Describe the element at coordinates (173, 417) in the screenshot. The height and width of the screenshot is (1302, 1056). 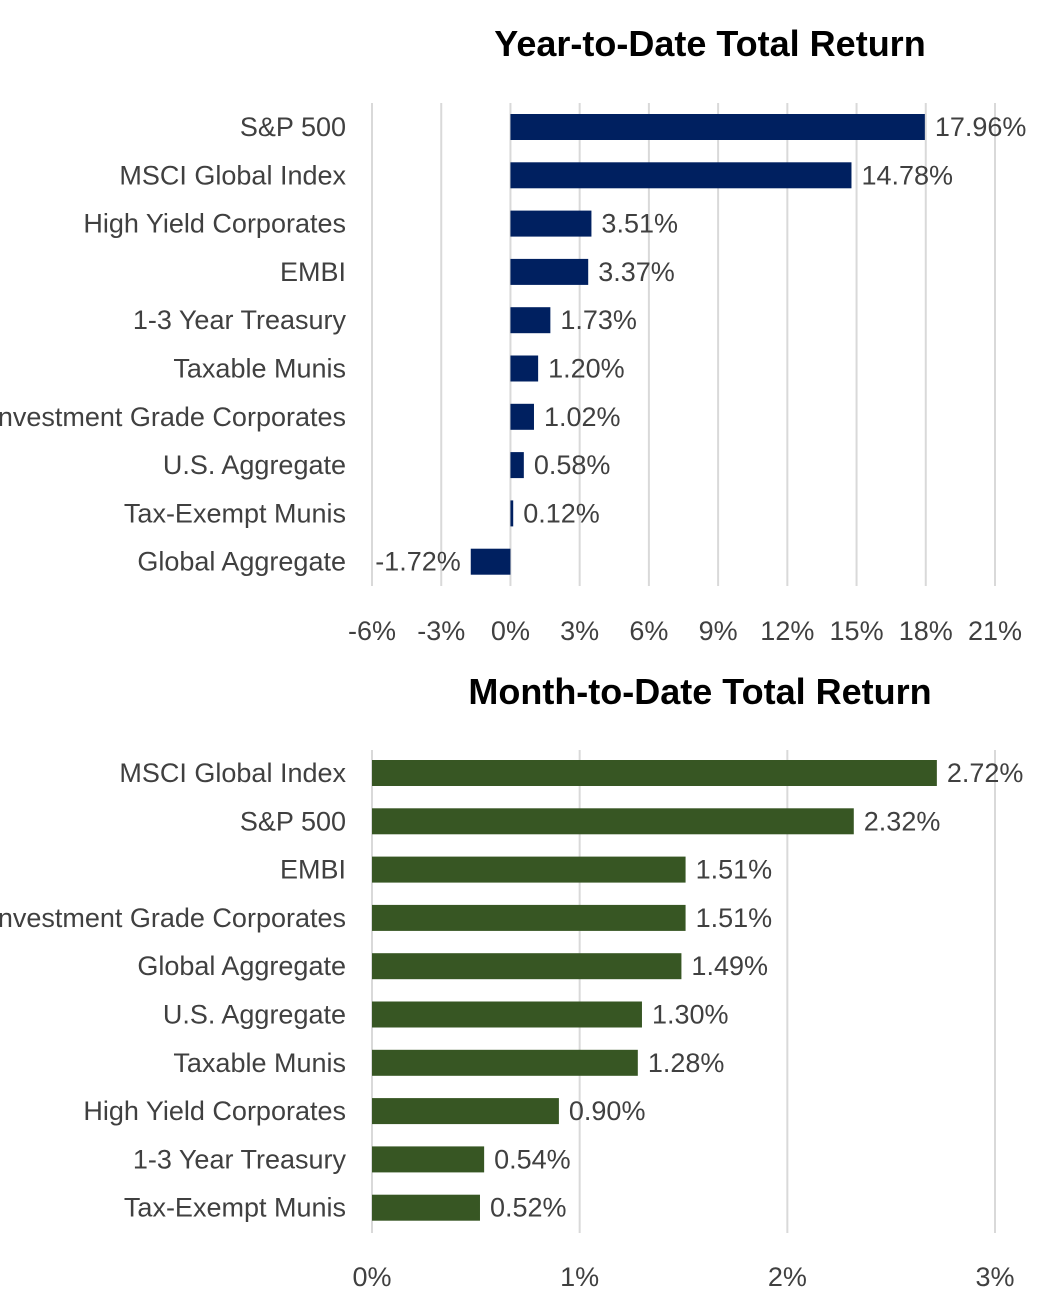
I see `ytd-category-label: Investment Grade Corporates` at that location.